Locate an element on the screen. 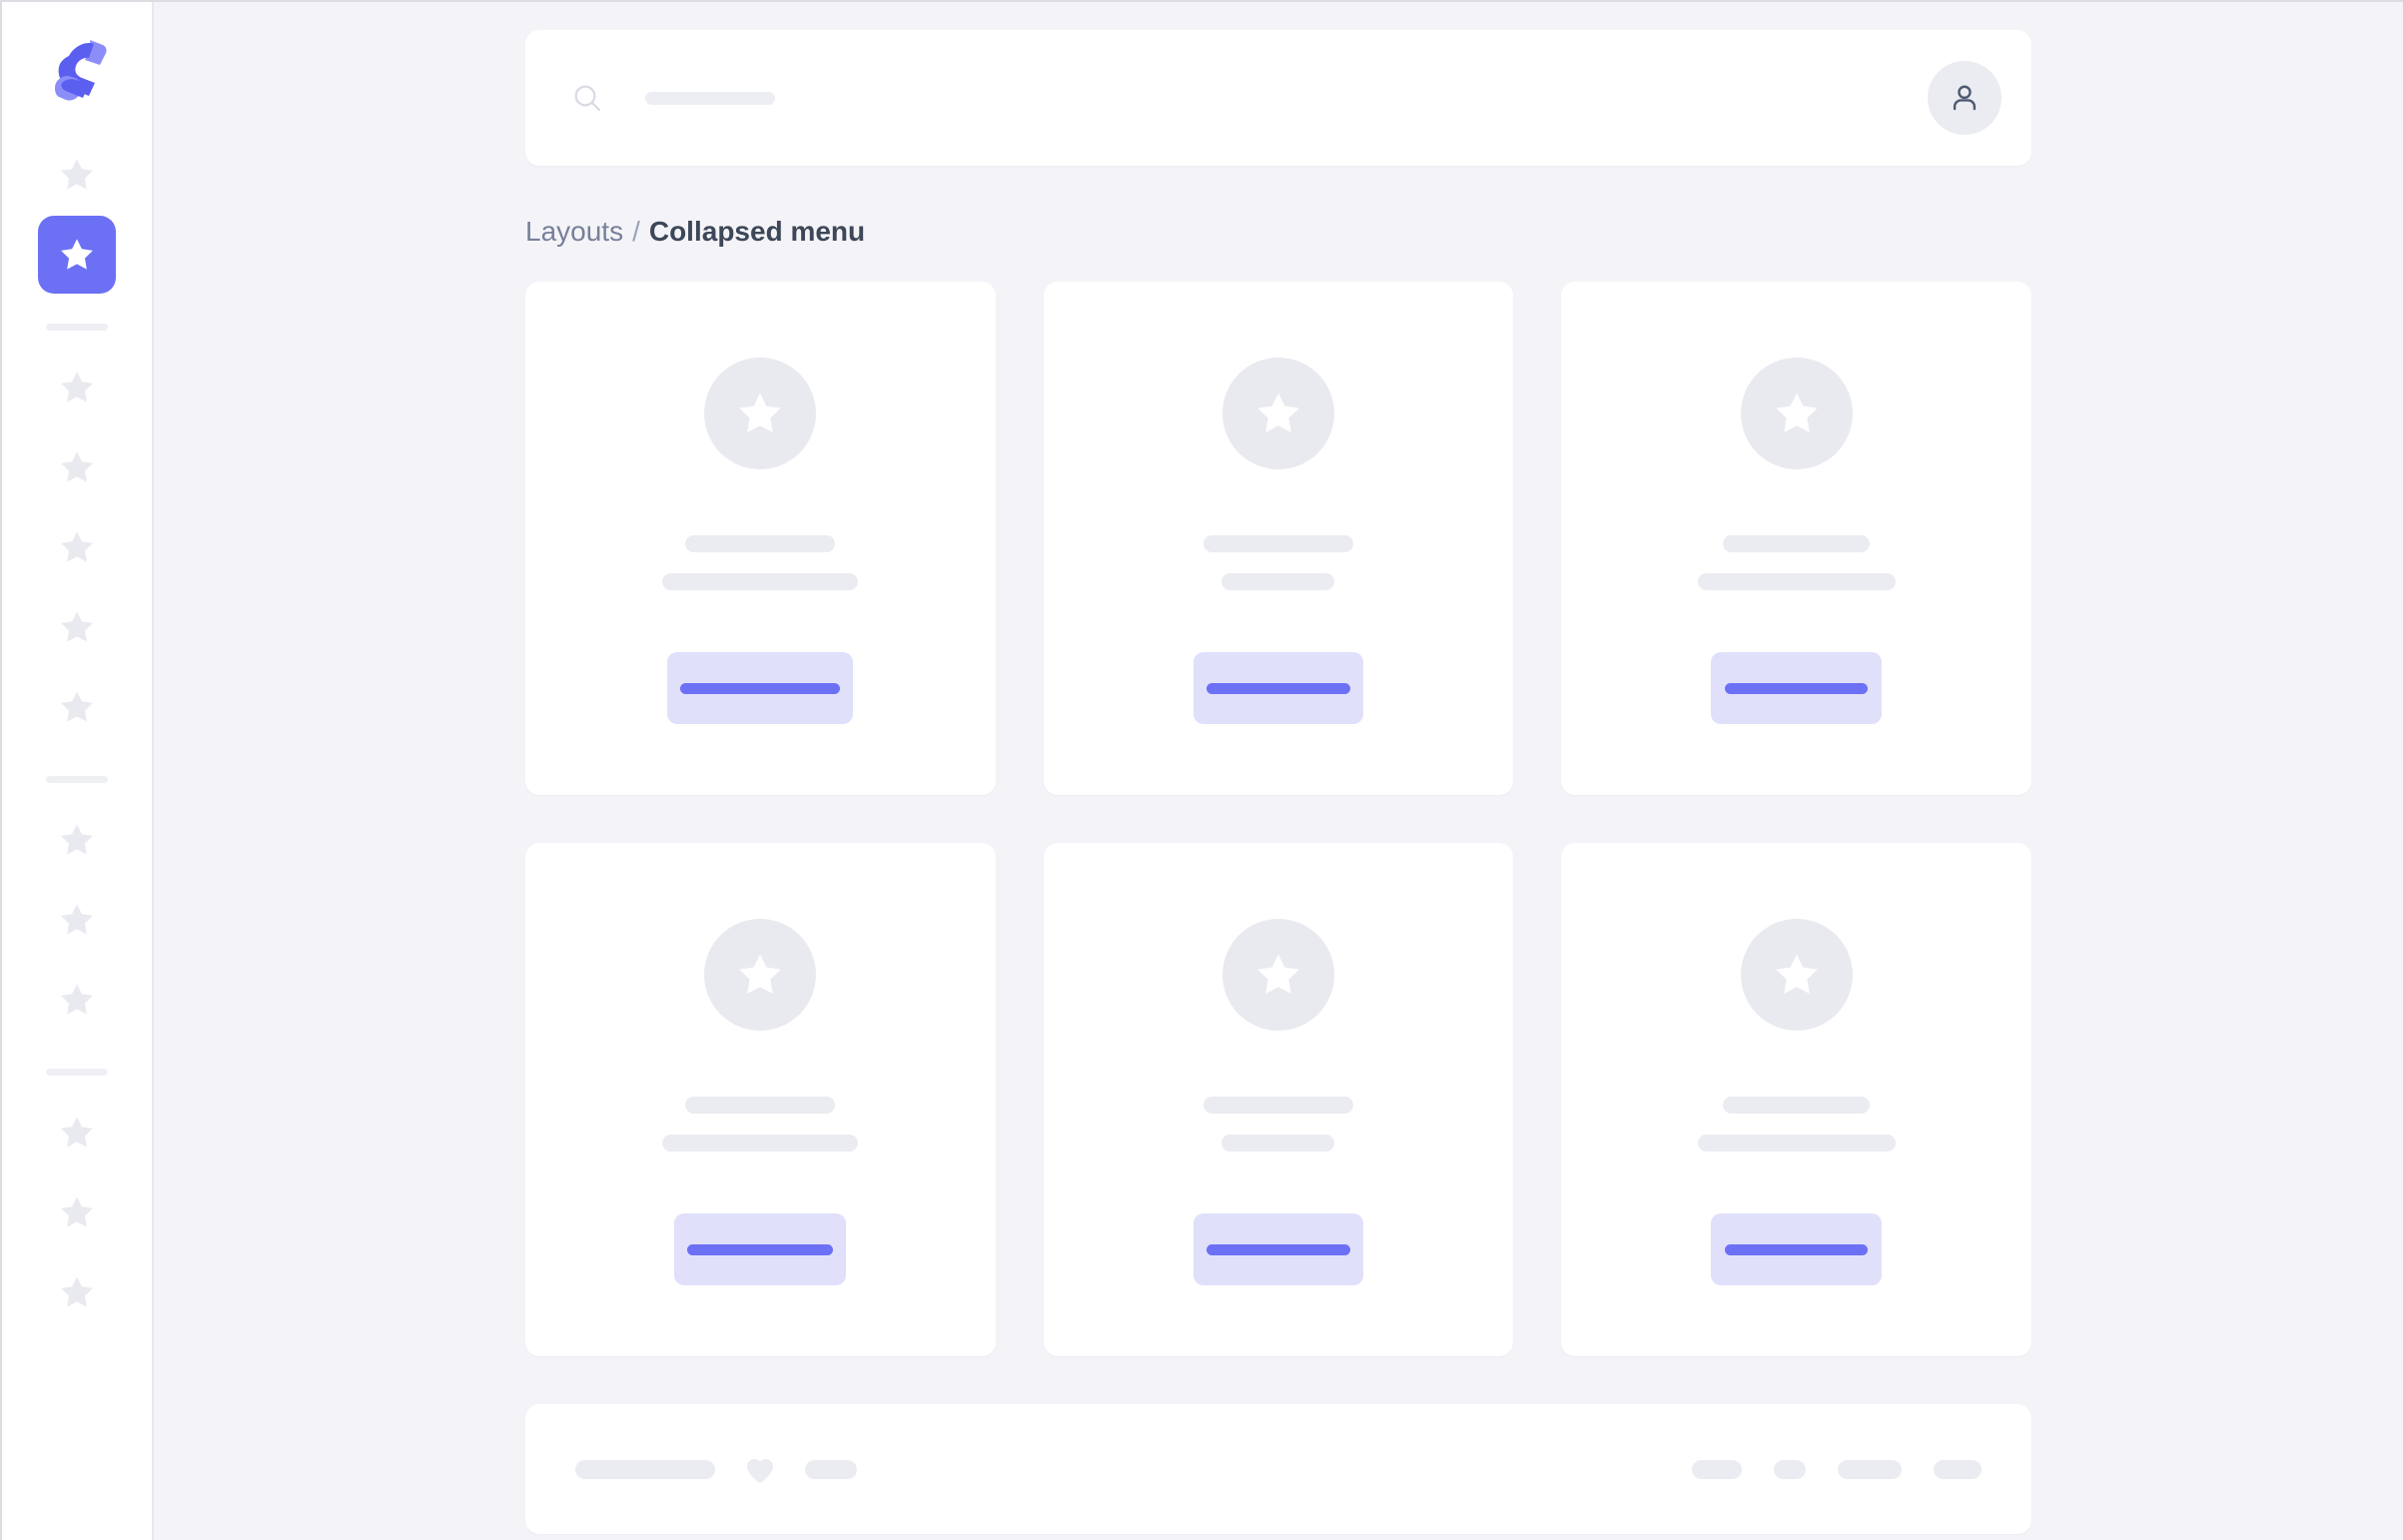 This screenshot has height=1540, width=2403. footer-left-group is located at coordinates (716, 1469).